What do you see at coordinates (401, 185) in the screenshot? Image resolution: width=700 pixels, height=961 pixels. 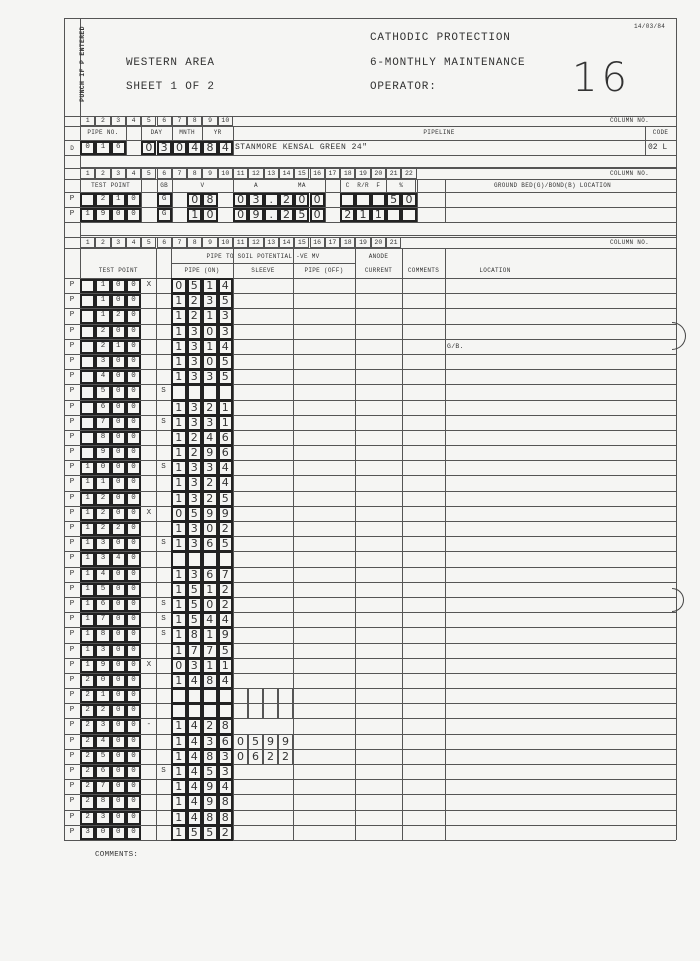 I see `percent-header: %` at bounding box center [401, 185].